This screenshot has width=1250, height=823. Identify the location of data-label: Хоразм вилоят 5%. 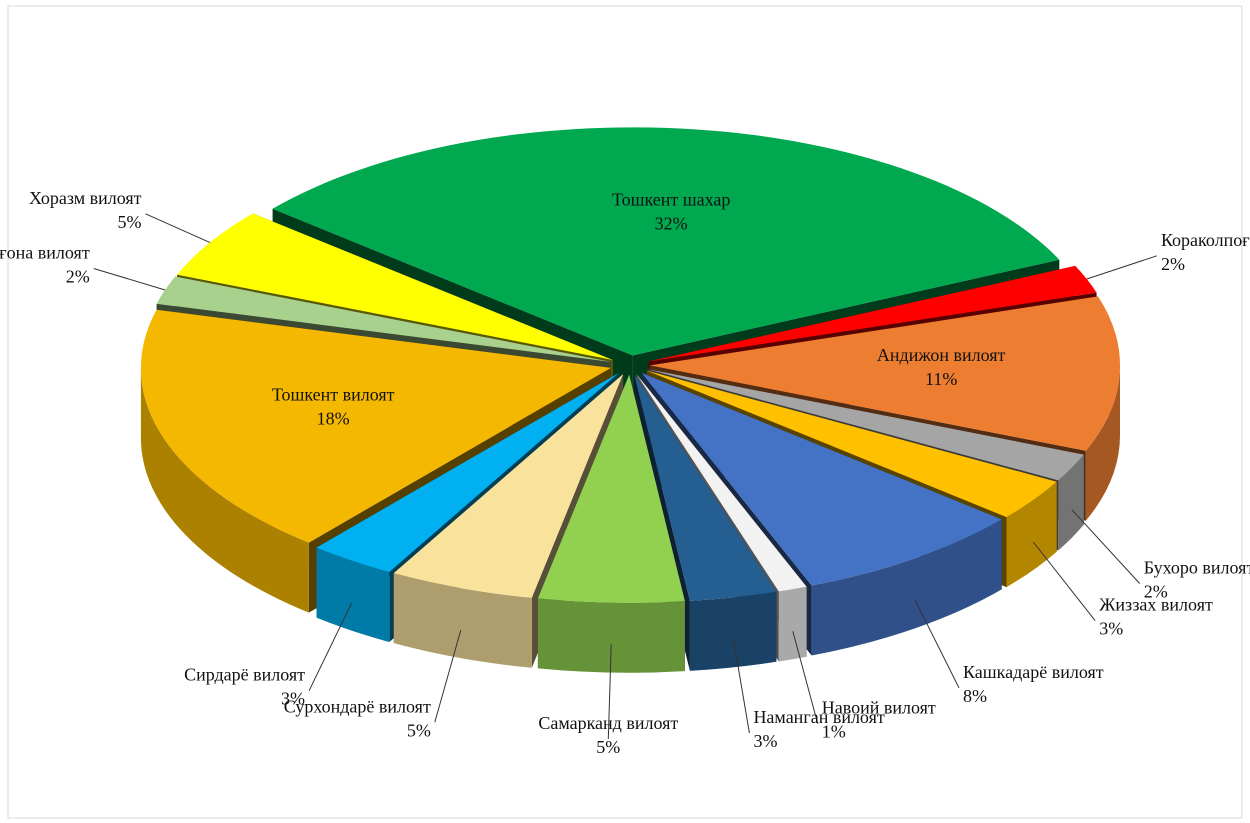
(85, 210).